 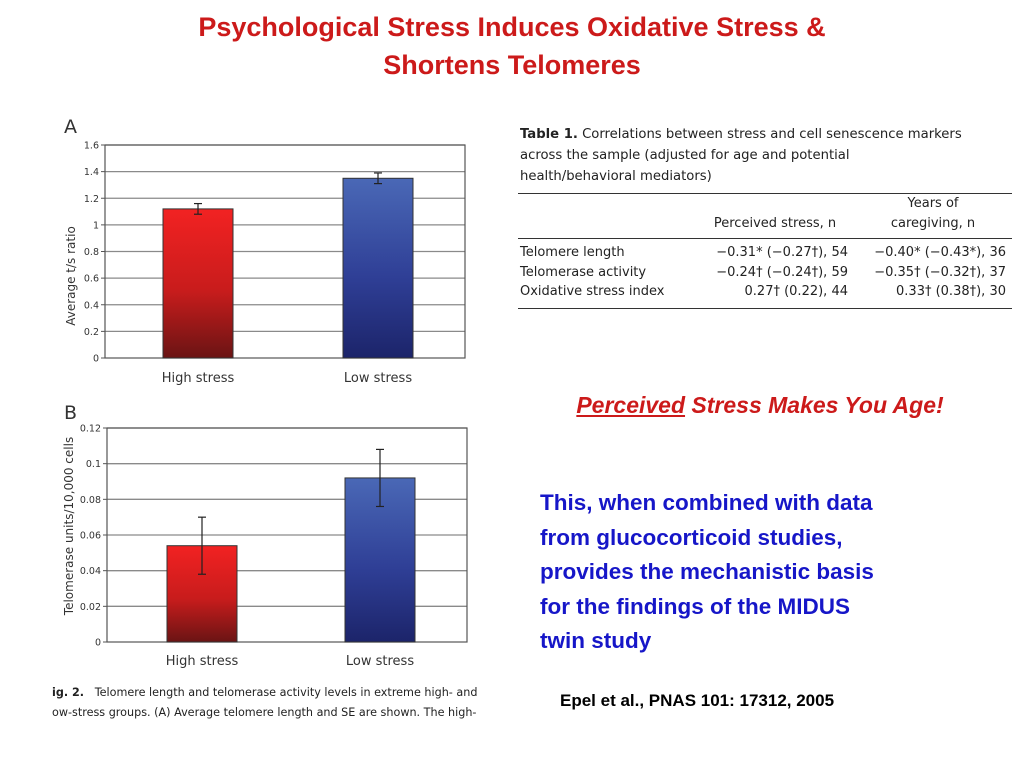 What do you see at coordinates (378, 268) in the screenshot?
I see `bar-a-low-stress` at bounding box center [378, 268].